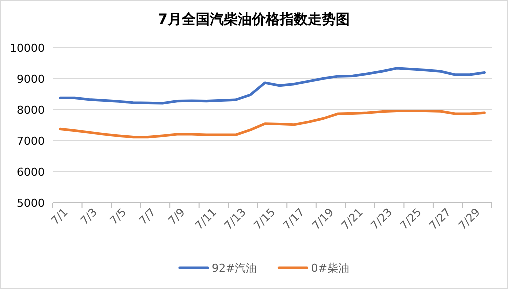 The height and width of the screenshot is (289, 508). I want to click on legend-label: 0#柴油, so click(330, 268).